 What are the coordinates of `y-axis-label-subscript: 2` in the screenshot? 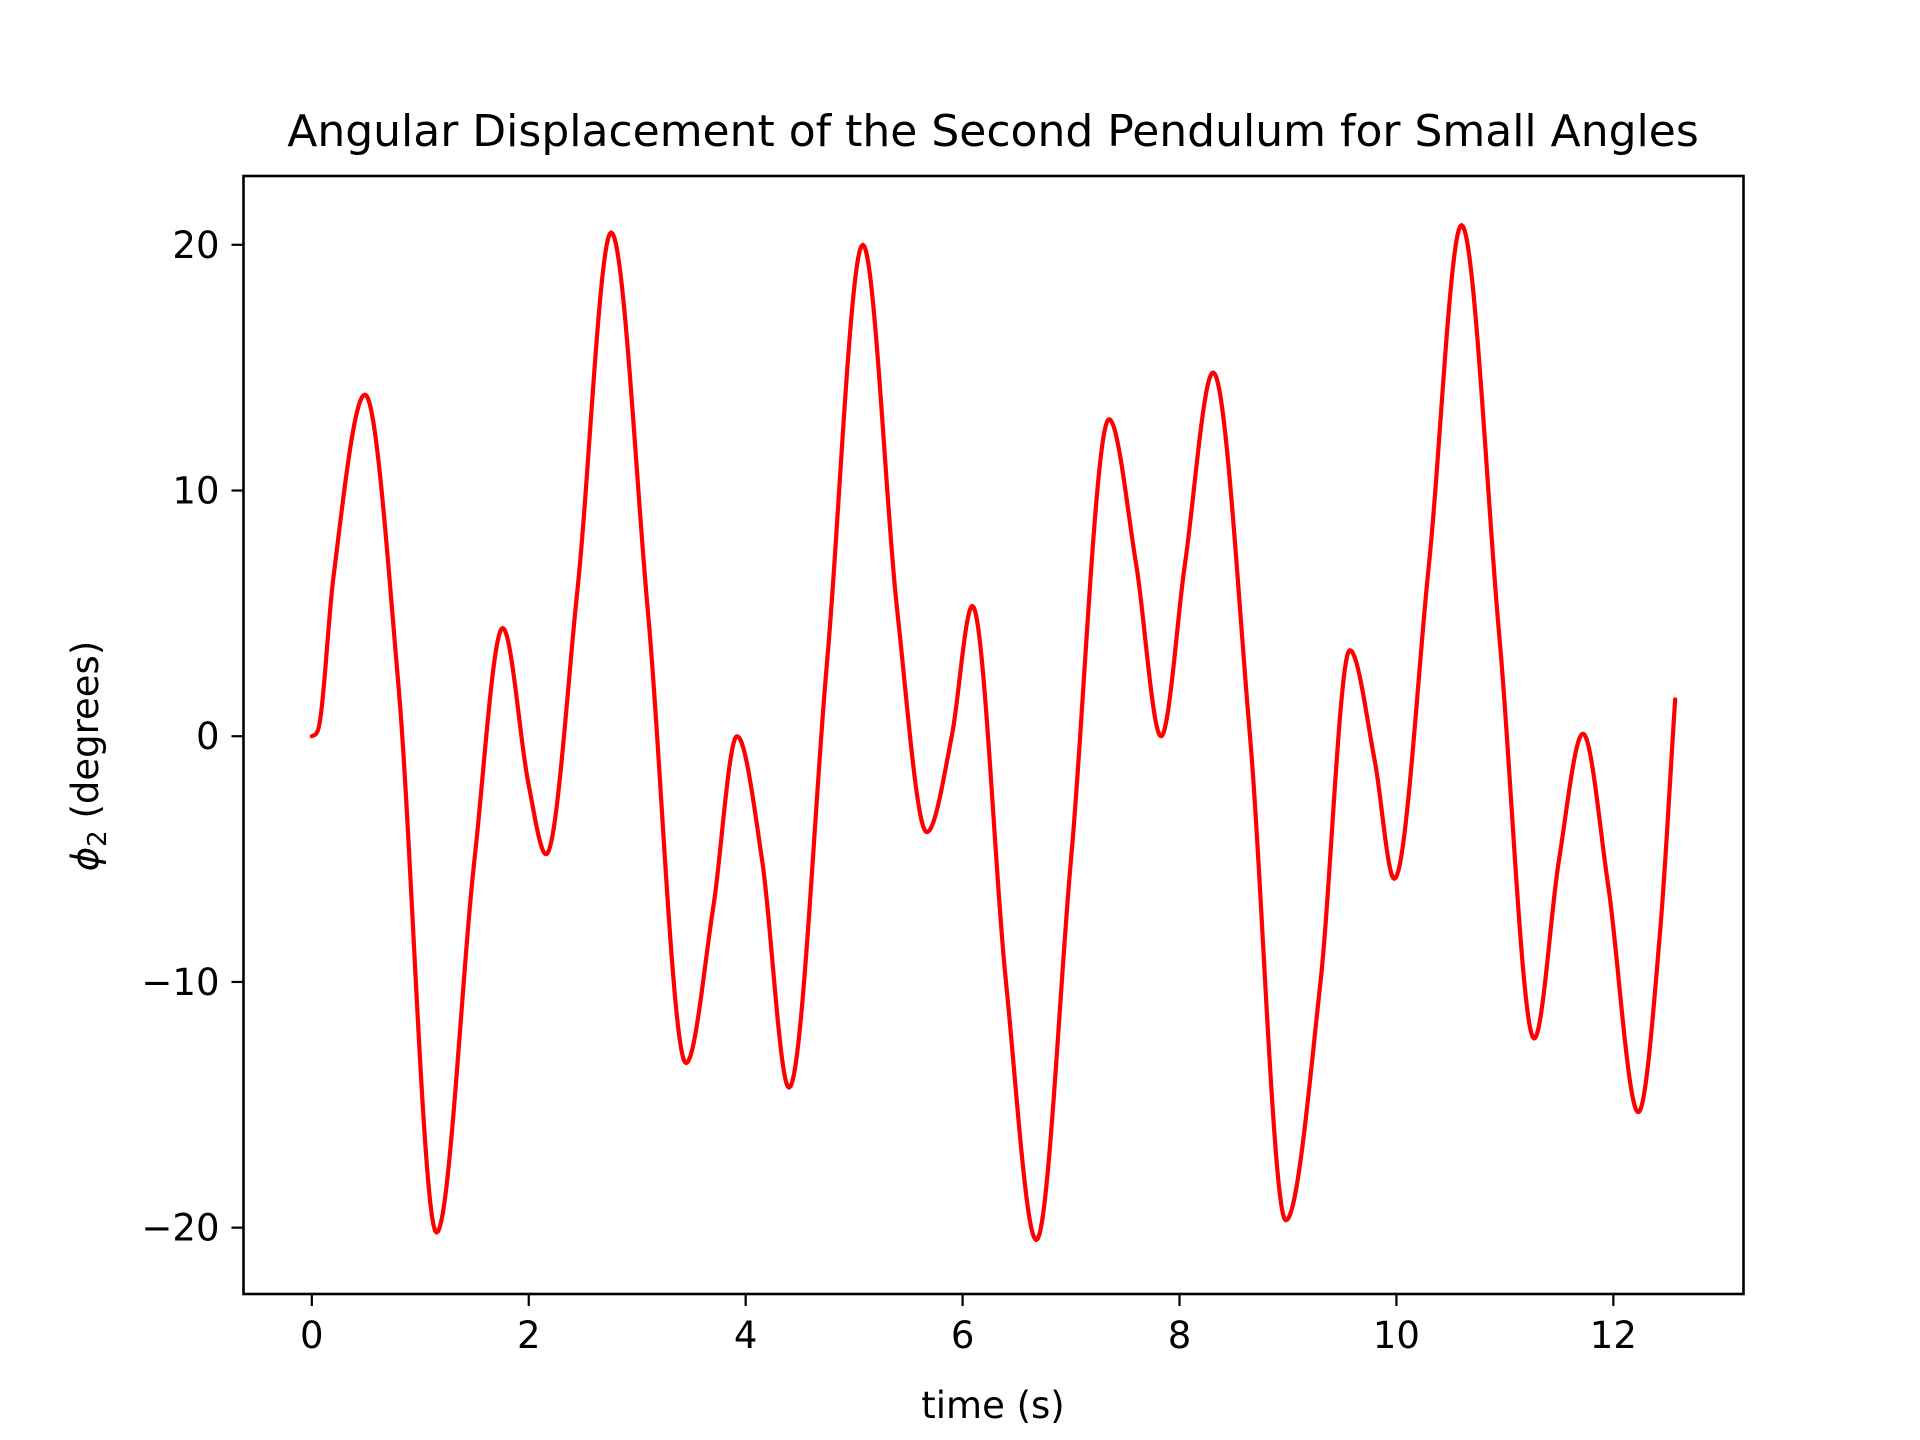 It's located at (98, 838).